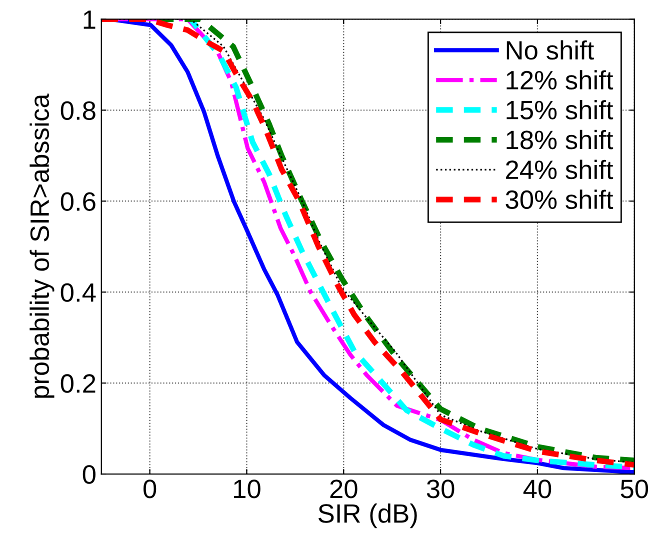 The width and height of the screenshot is (654, 548). Describe the element at coordinates (90, 19) in the screenshot. I see `y-tick-label: 1` at that location.